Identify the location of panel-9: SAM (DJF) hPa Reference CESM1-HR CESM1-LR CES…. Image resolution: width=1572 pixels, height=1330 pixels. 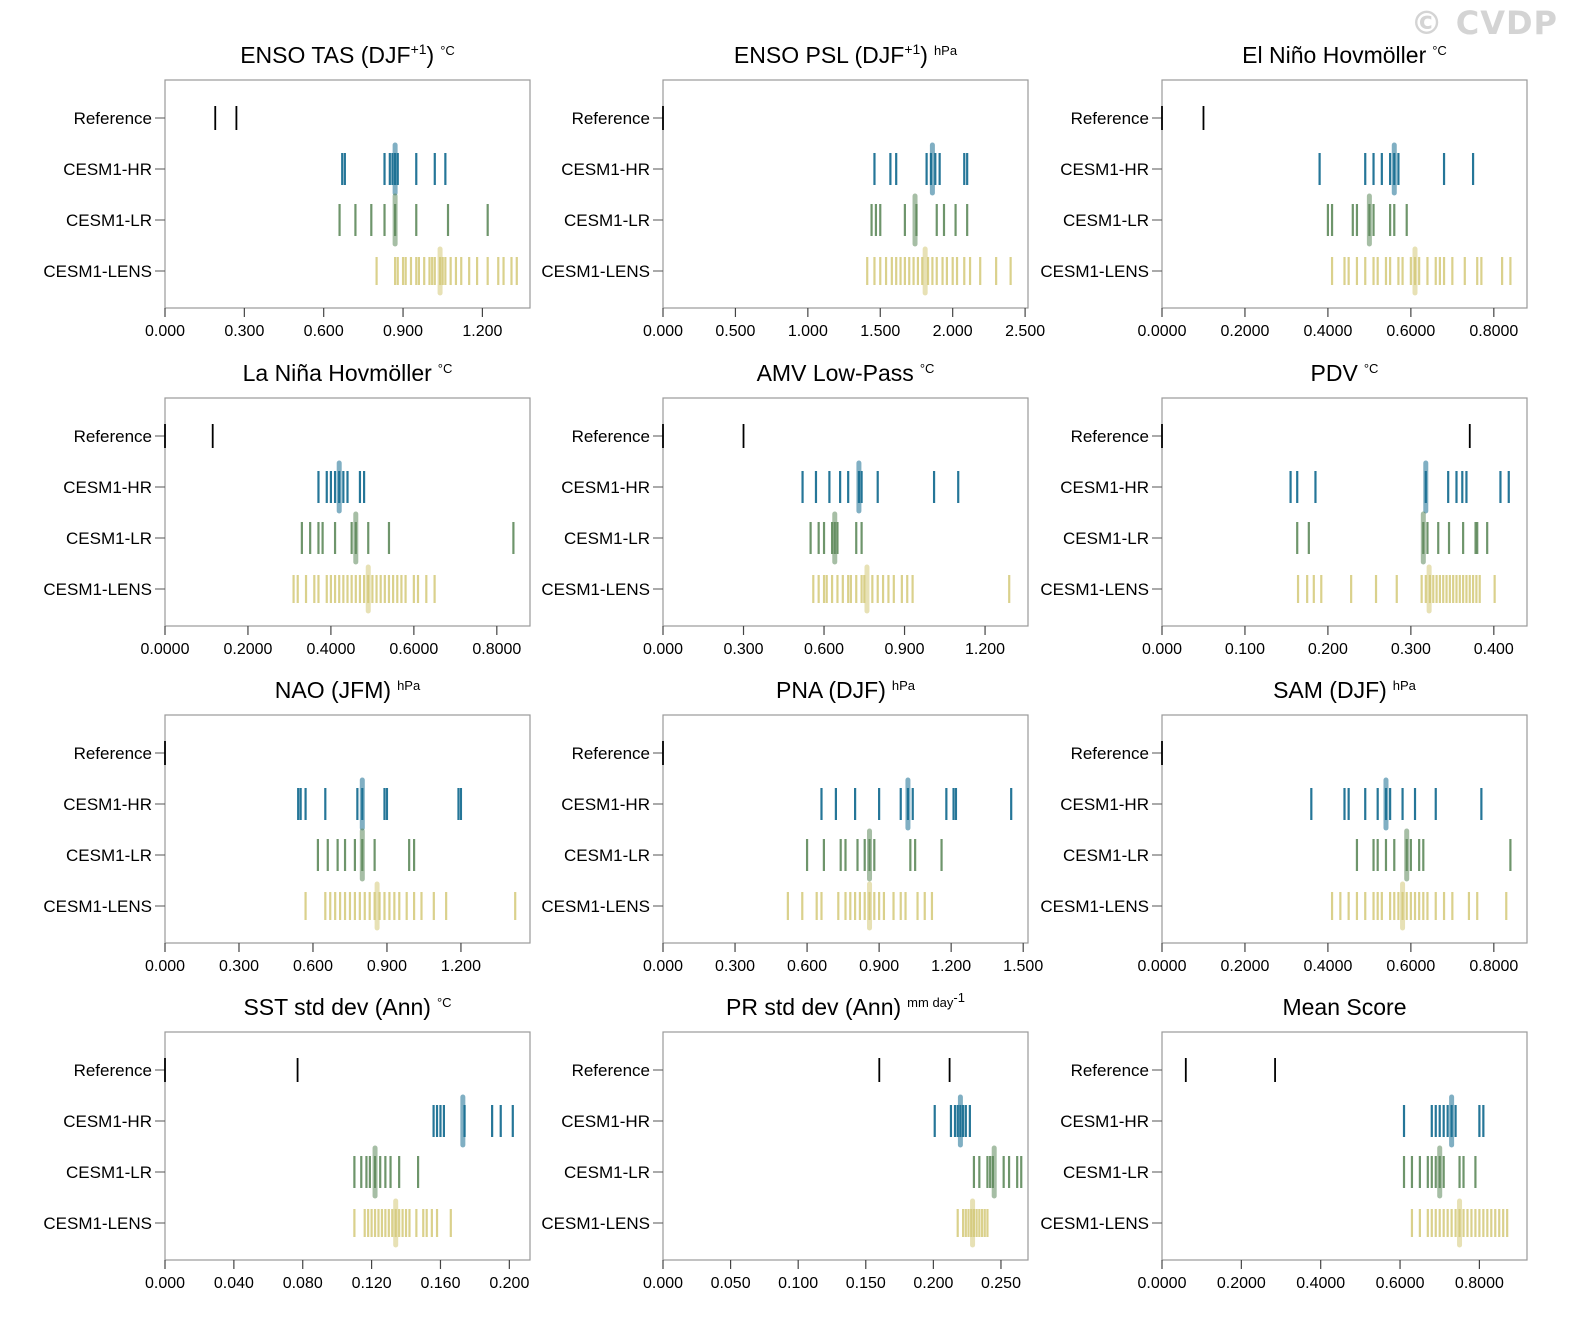
(1284, 826).